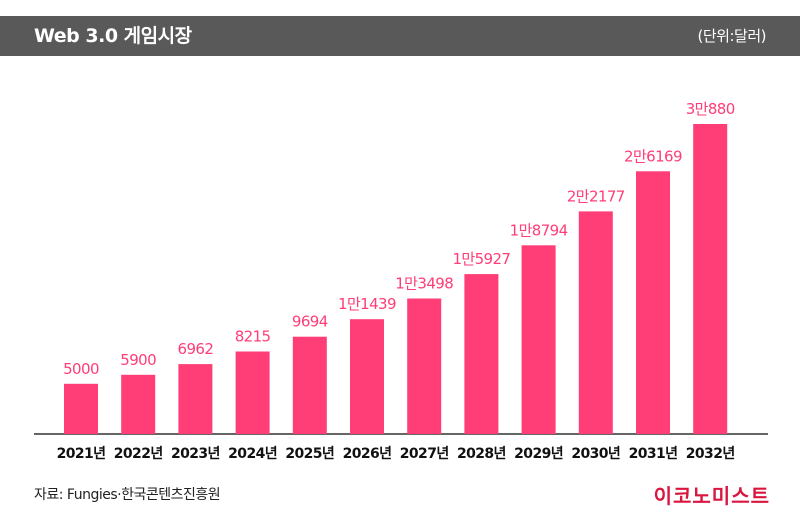  I want to click on x-tick-label-2022년: 2022년, so click(138, 454).